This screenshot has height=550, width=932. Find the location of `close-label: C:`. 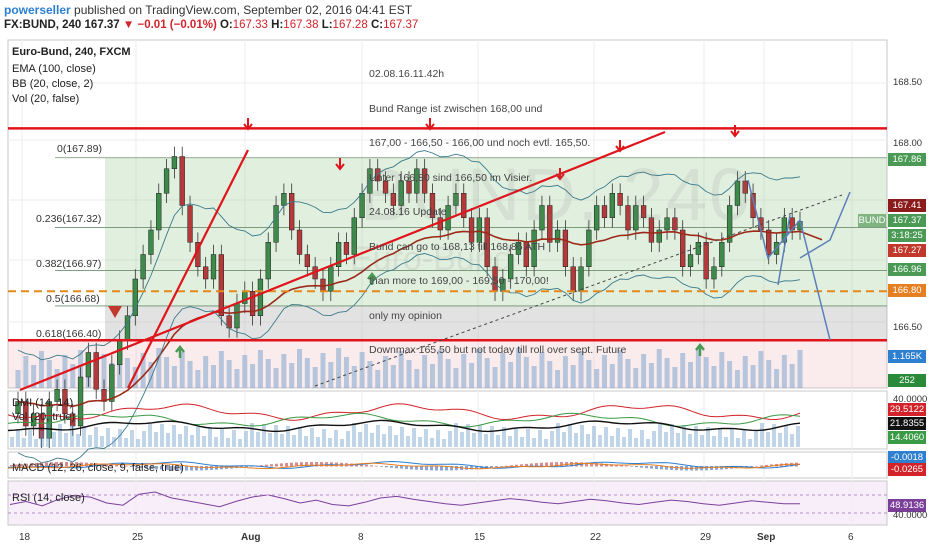

close-label: C: is located at coordinates (377, 25).